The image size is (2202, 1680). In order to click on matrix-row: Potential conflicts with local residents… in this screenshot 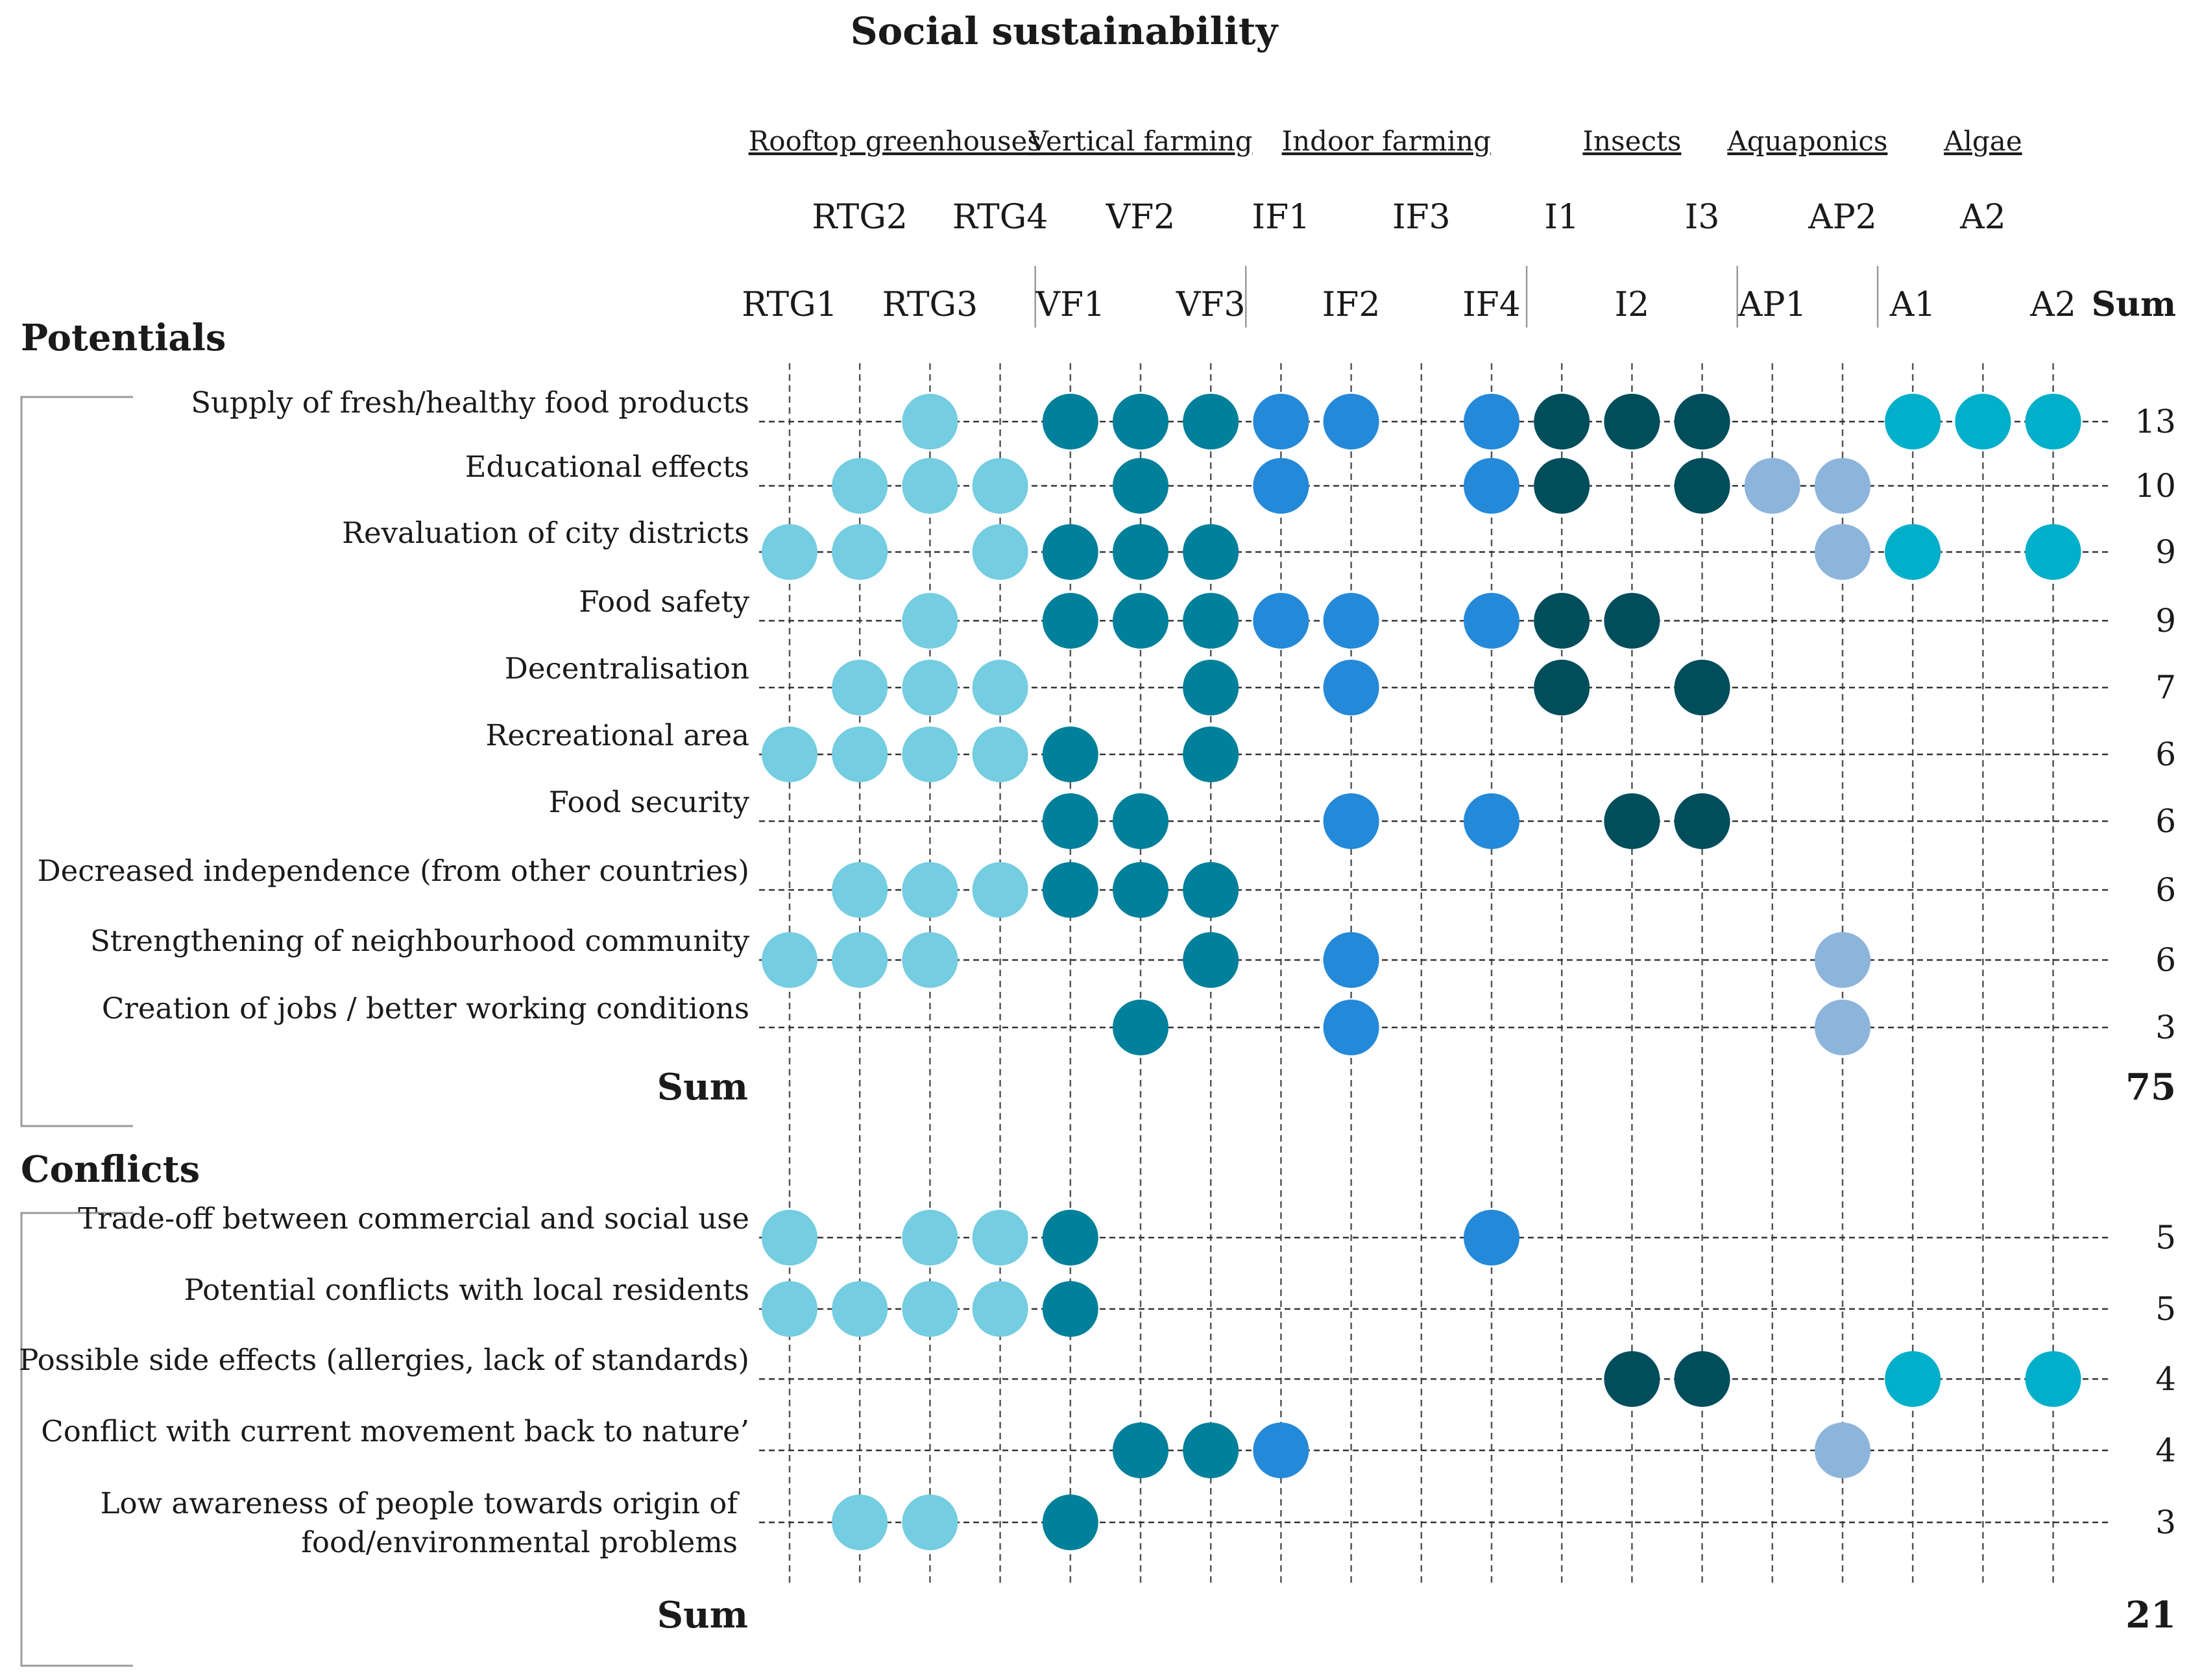, I will do `click(1180, 1305)`.